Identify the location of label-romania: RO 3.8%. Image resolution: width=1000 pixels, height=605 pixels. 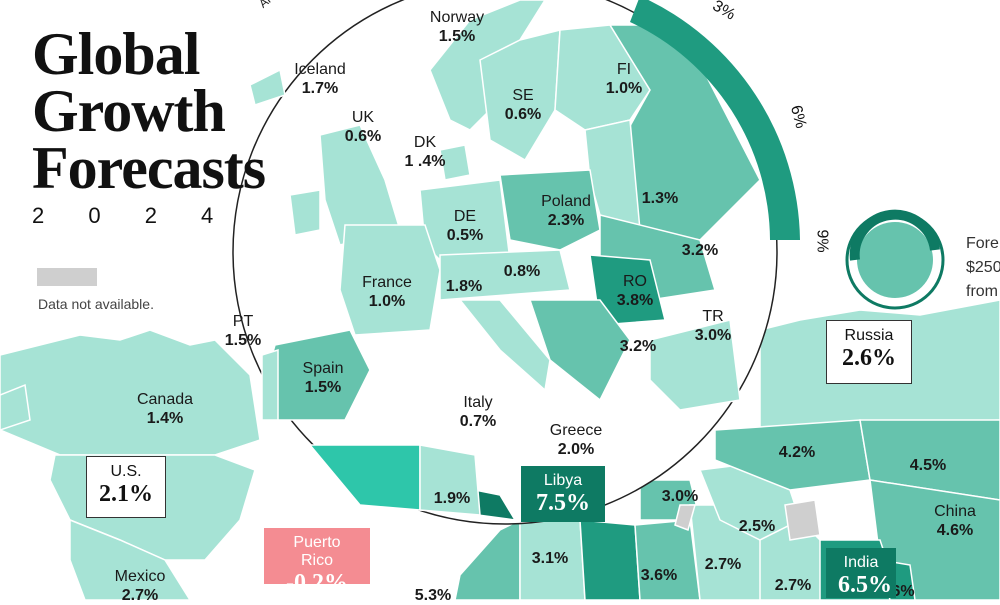
(635, 291).